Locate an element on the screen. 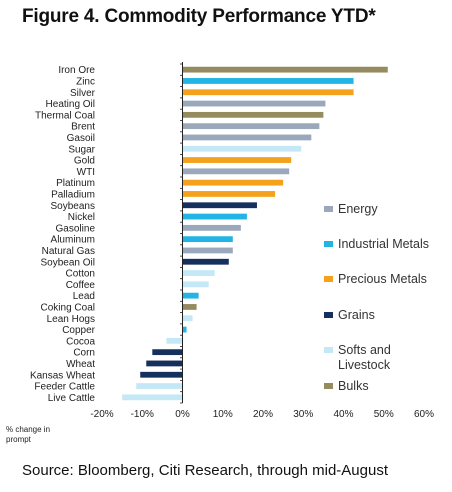 The width and height of the screenshot is (452, 492). bar-lead is located at coordinates (190, 295).